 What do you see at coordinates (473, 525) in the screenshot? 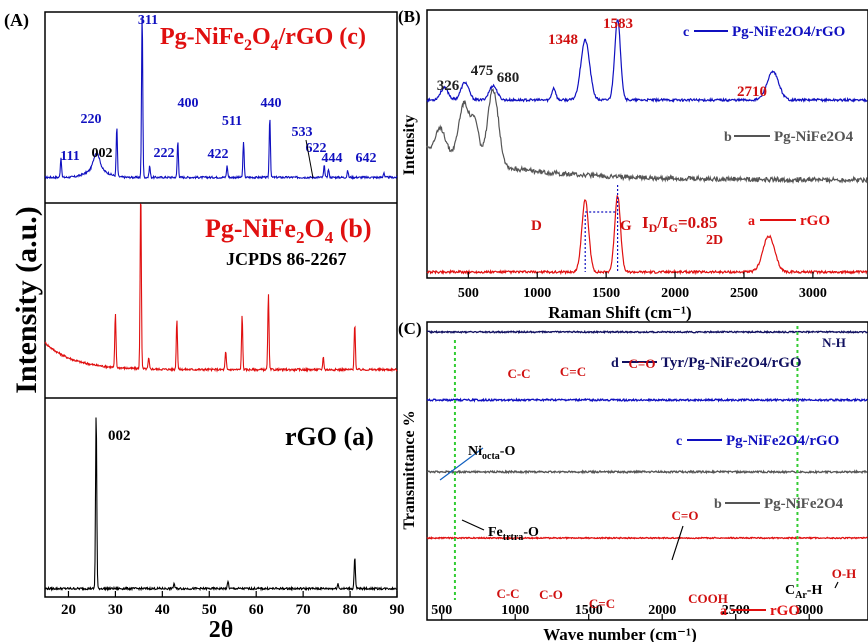
I see `arrow-fe` at bounding box center [473, 525].